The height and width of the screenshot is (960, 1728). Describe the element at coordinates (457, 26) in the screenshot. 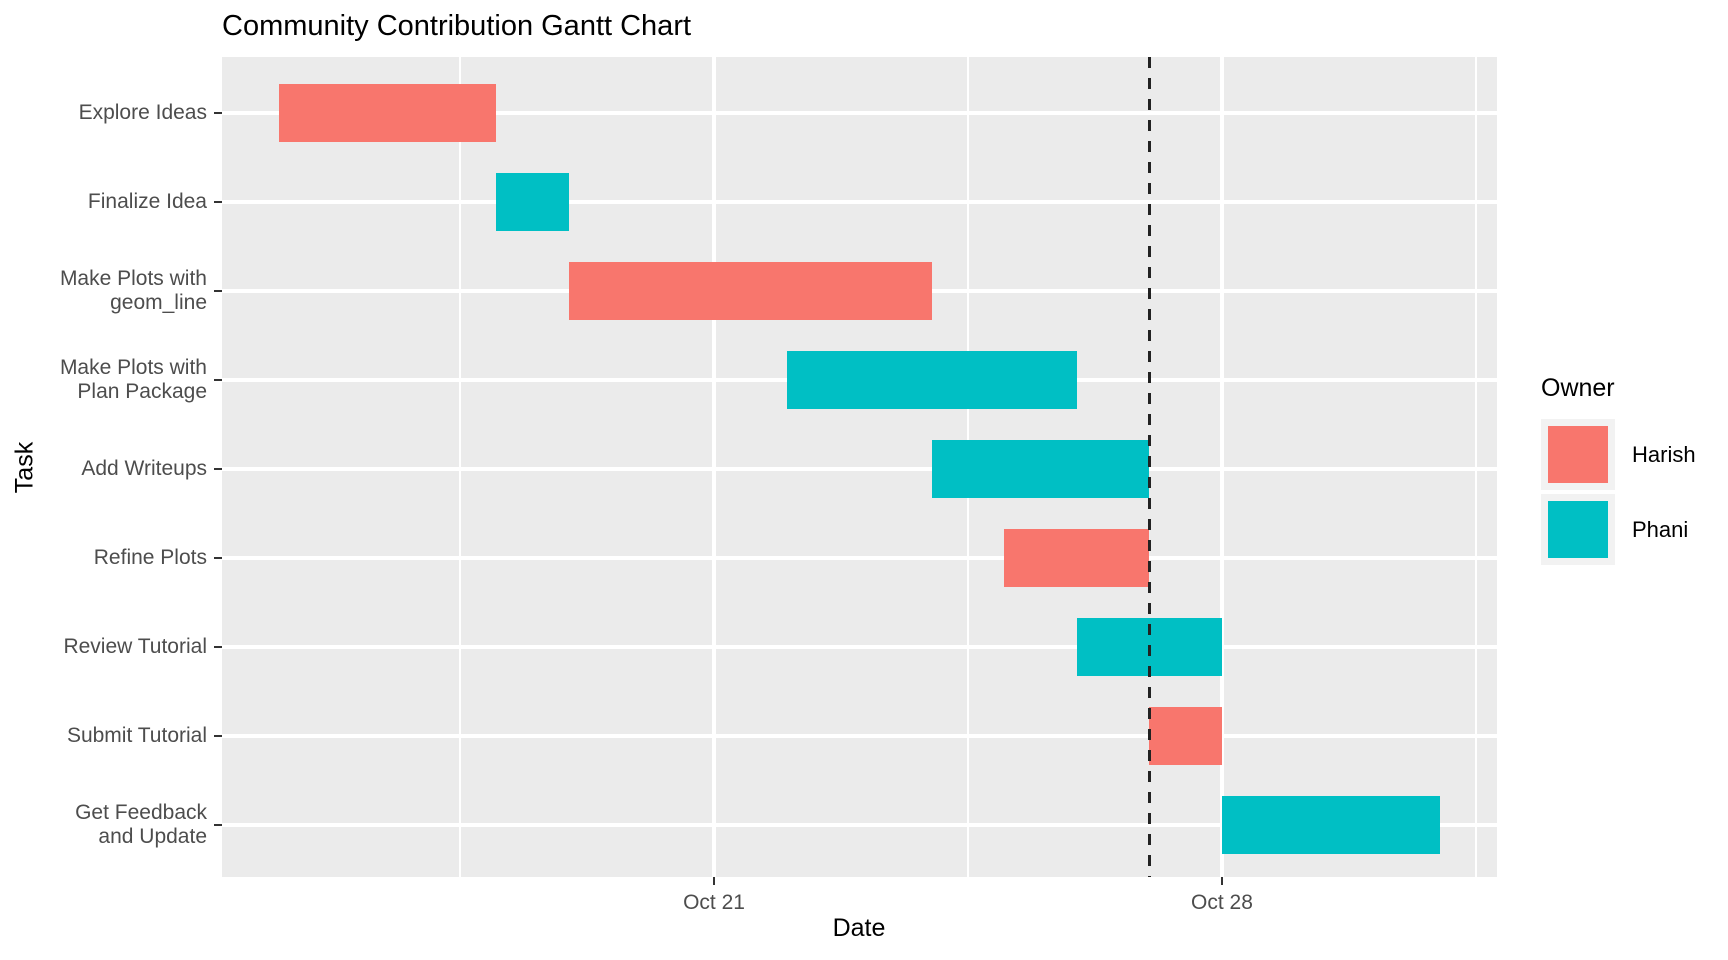

I see `chart-title: Community Contribution Gantt Chart` at that location.